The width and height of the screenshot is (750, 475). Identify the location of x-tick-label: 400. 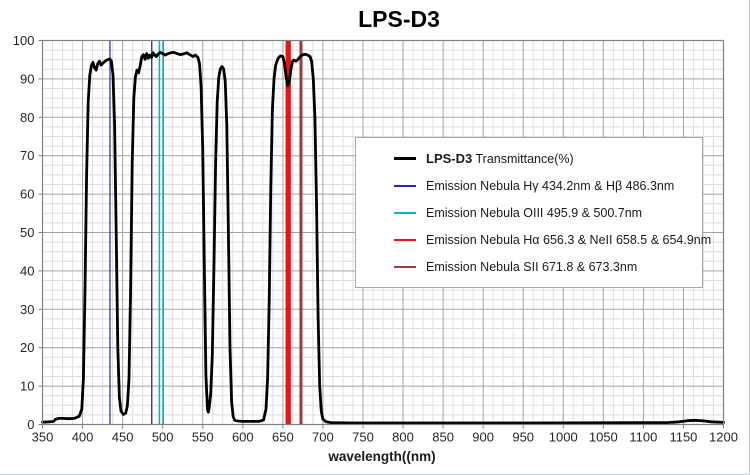
(83, 437).